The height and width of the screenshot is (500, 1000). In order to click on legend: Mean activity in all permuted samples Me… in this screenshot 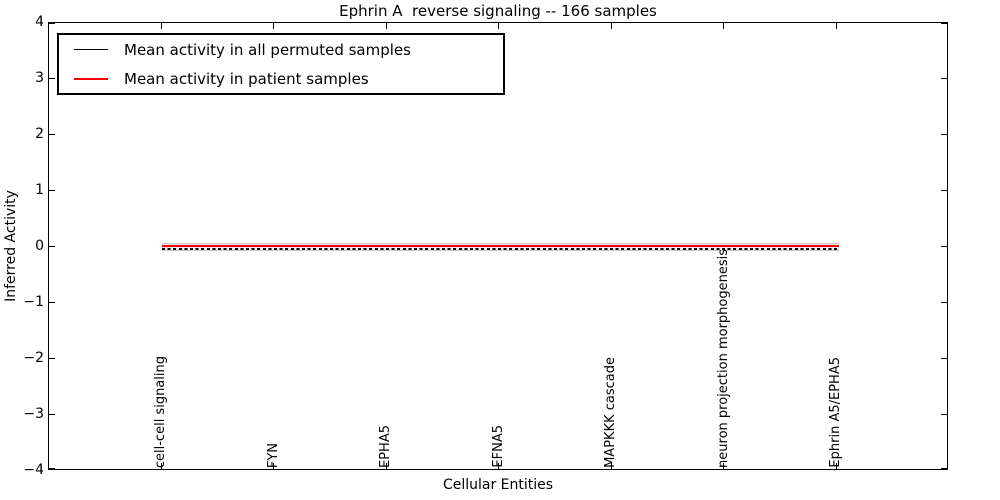, I will do `click(281, 64)`.